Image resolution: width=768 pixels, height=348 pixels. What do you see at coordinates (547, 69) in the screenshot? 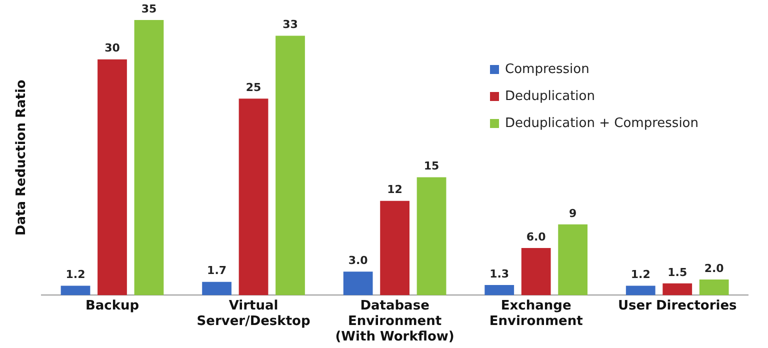
I see `legend-label: Compression` at bounding box center [547, 69].